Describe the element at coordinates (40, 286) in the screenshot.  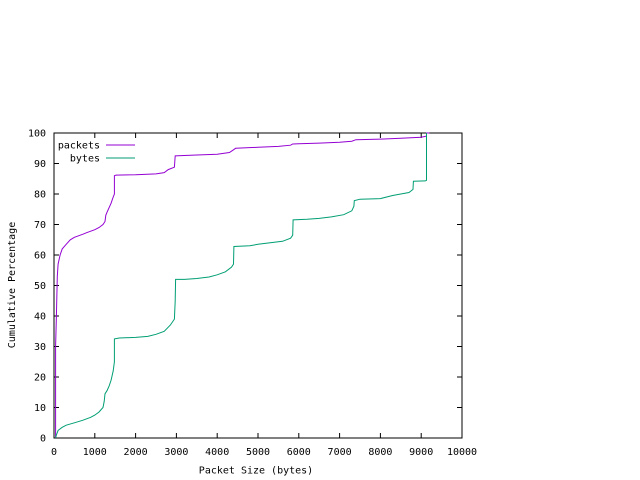
I see `y-tick-label: 50` at that location.